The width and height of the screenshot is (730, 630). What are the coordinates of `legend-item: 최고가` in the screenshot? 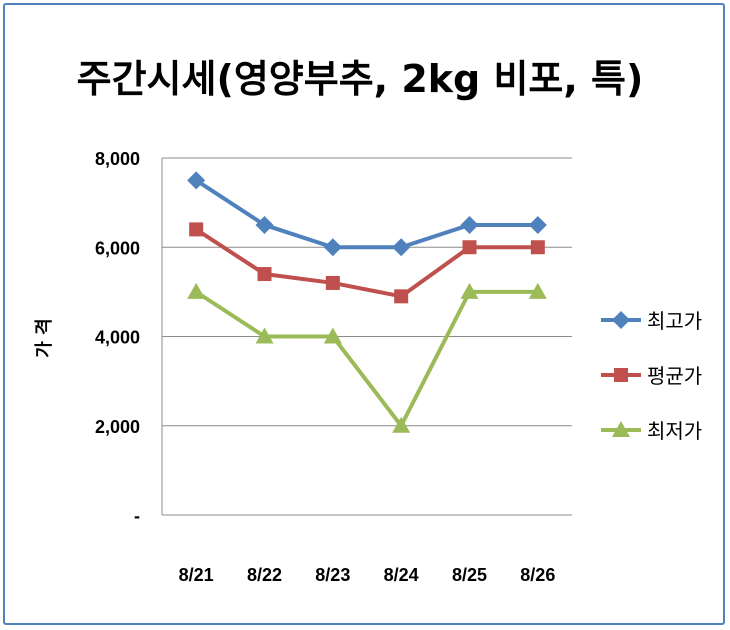 It's located at (651, 321).